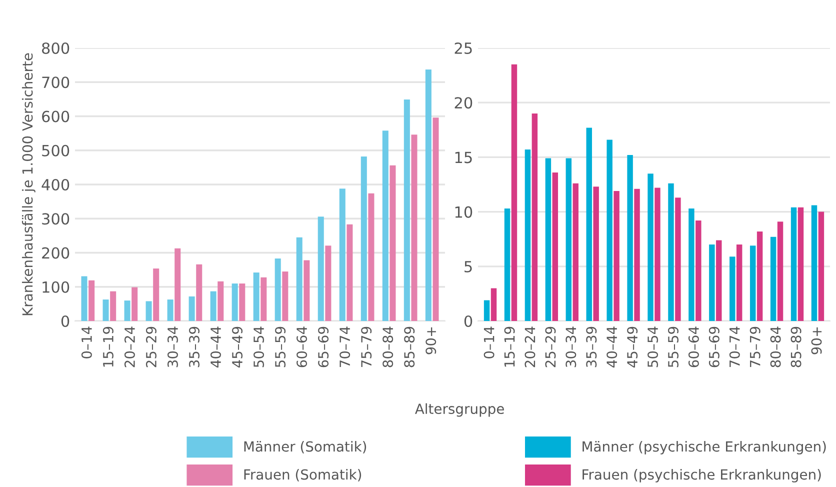  What do you see at coordinates (56, 287) in the screenshot?
I see `y-tick-label: 100` at bounding box center [56, 287].